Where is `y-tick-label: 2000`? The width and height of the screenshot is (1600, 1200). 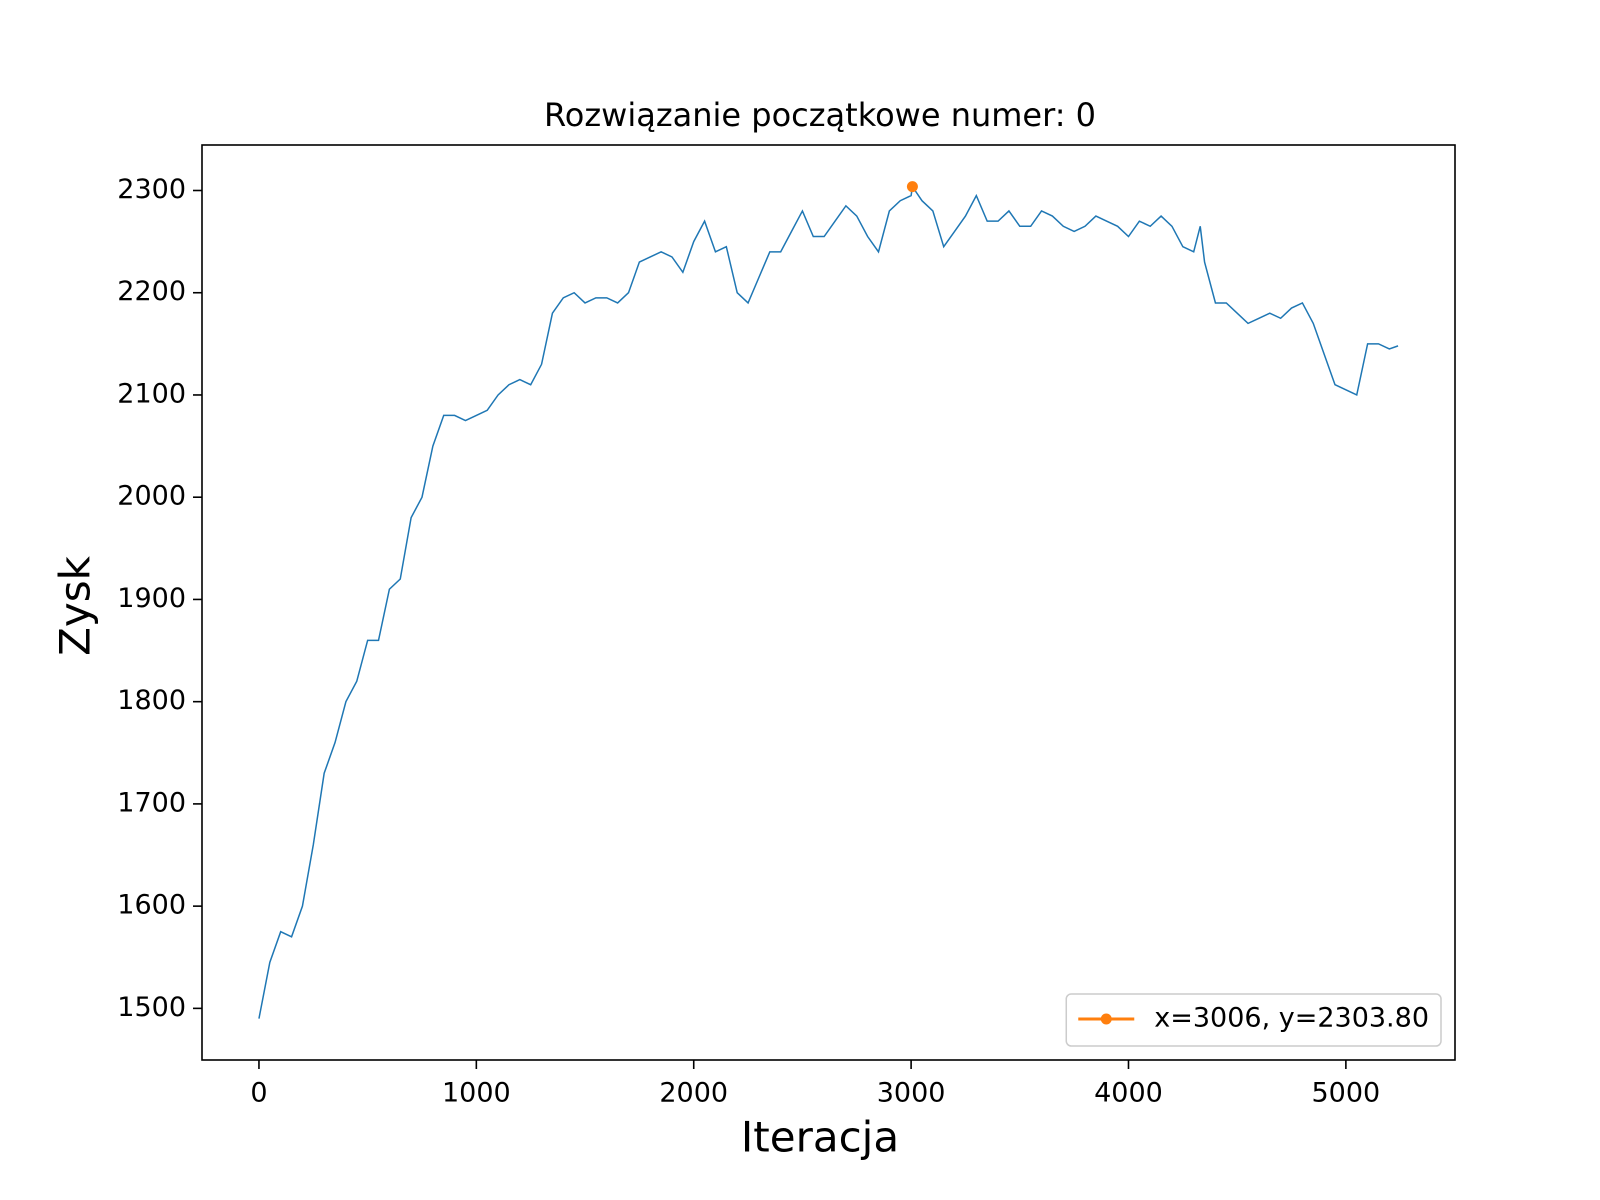 y-tick-label: 2000 is located at coordinates (151, 496).